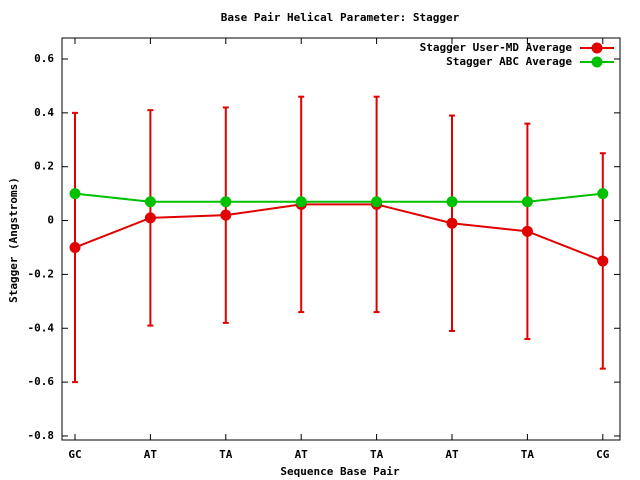  I want to click on y-axis-label: Stagger (Angstroms), so click(13, 240).